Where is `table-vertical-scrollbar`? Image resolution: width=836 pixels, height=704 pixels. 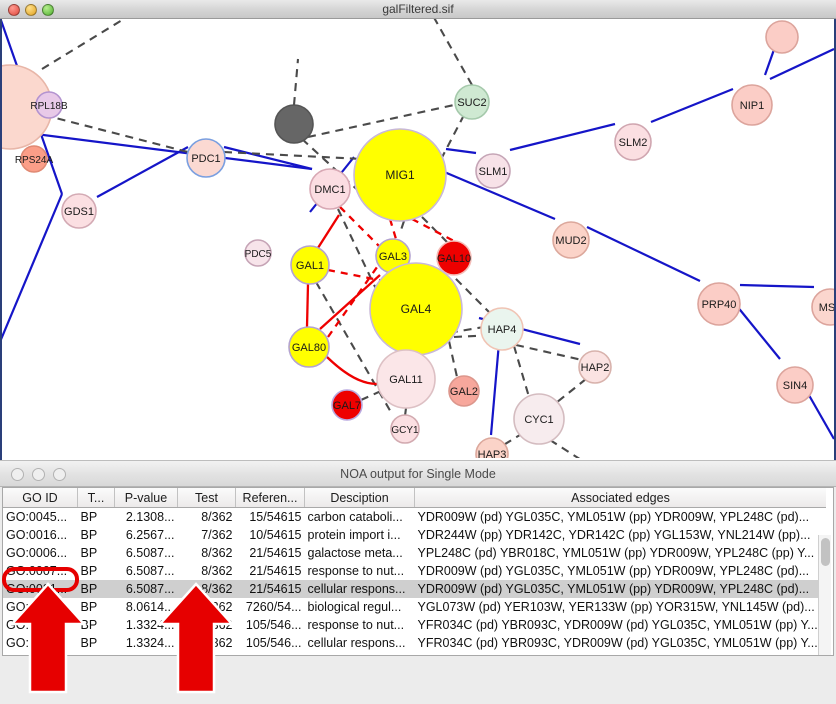
table-vertical-scrollbar is located at coordinates (824, 595).